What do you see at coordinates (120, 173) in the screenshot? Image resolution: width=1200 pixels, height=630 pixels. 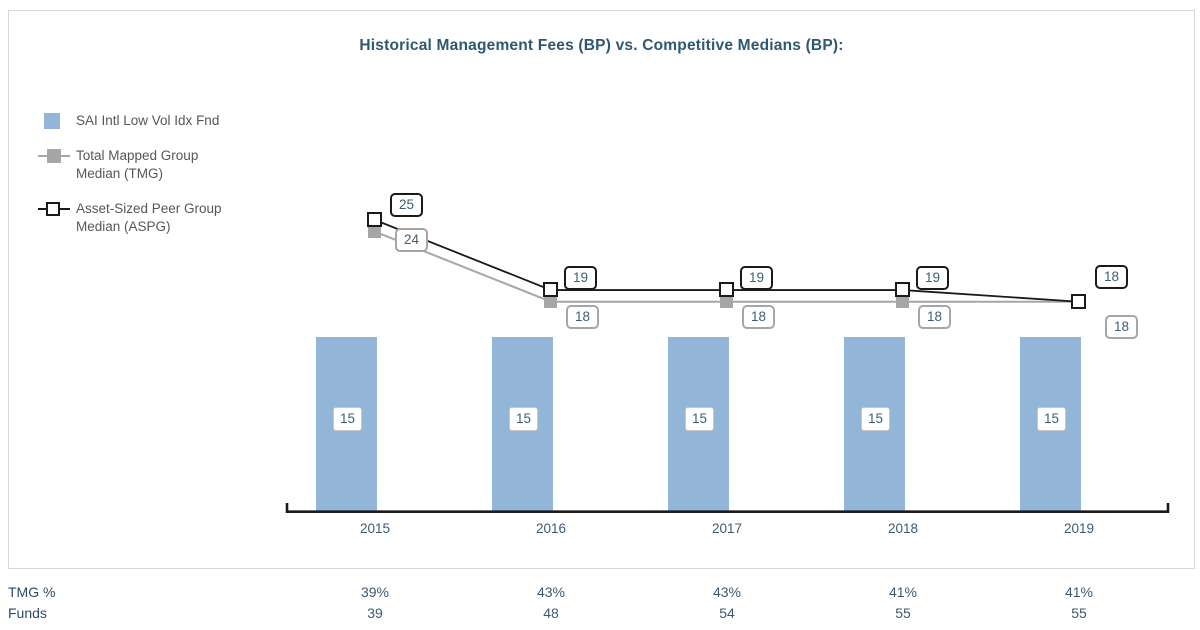 I see `legend-label-tmg-line2: Median (TMG)` at bounding box center [120, 173].